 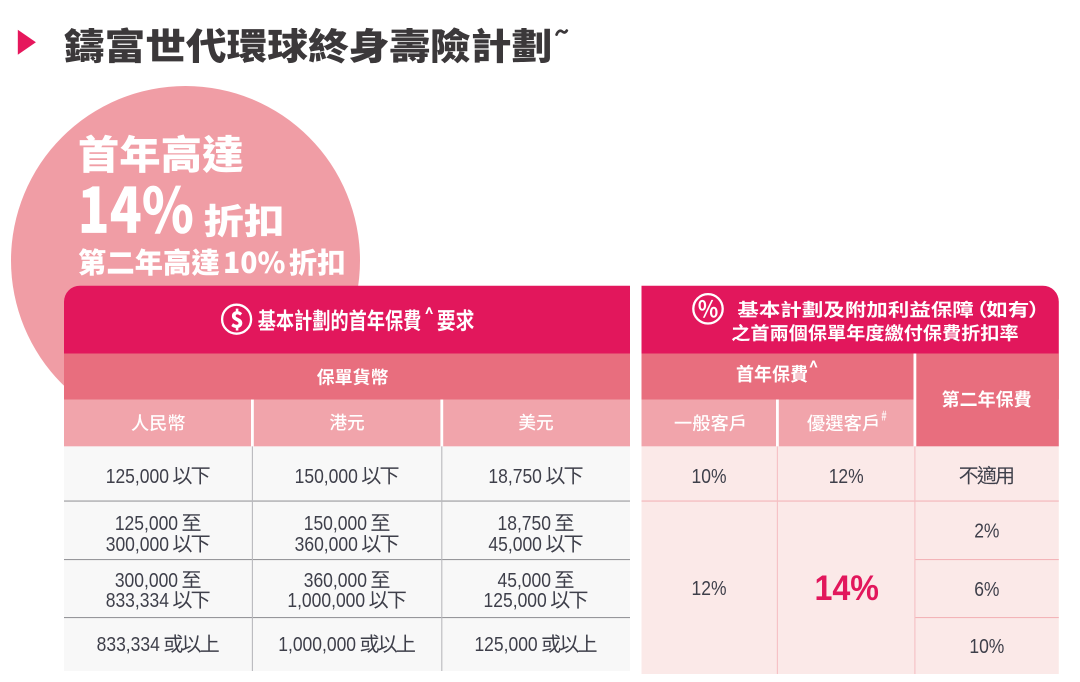 I want to click on svg-text: 6%, so click(x=986, y=590).